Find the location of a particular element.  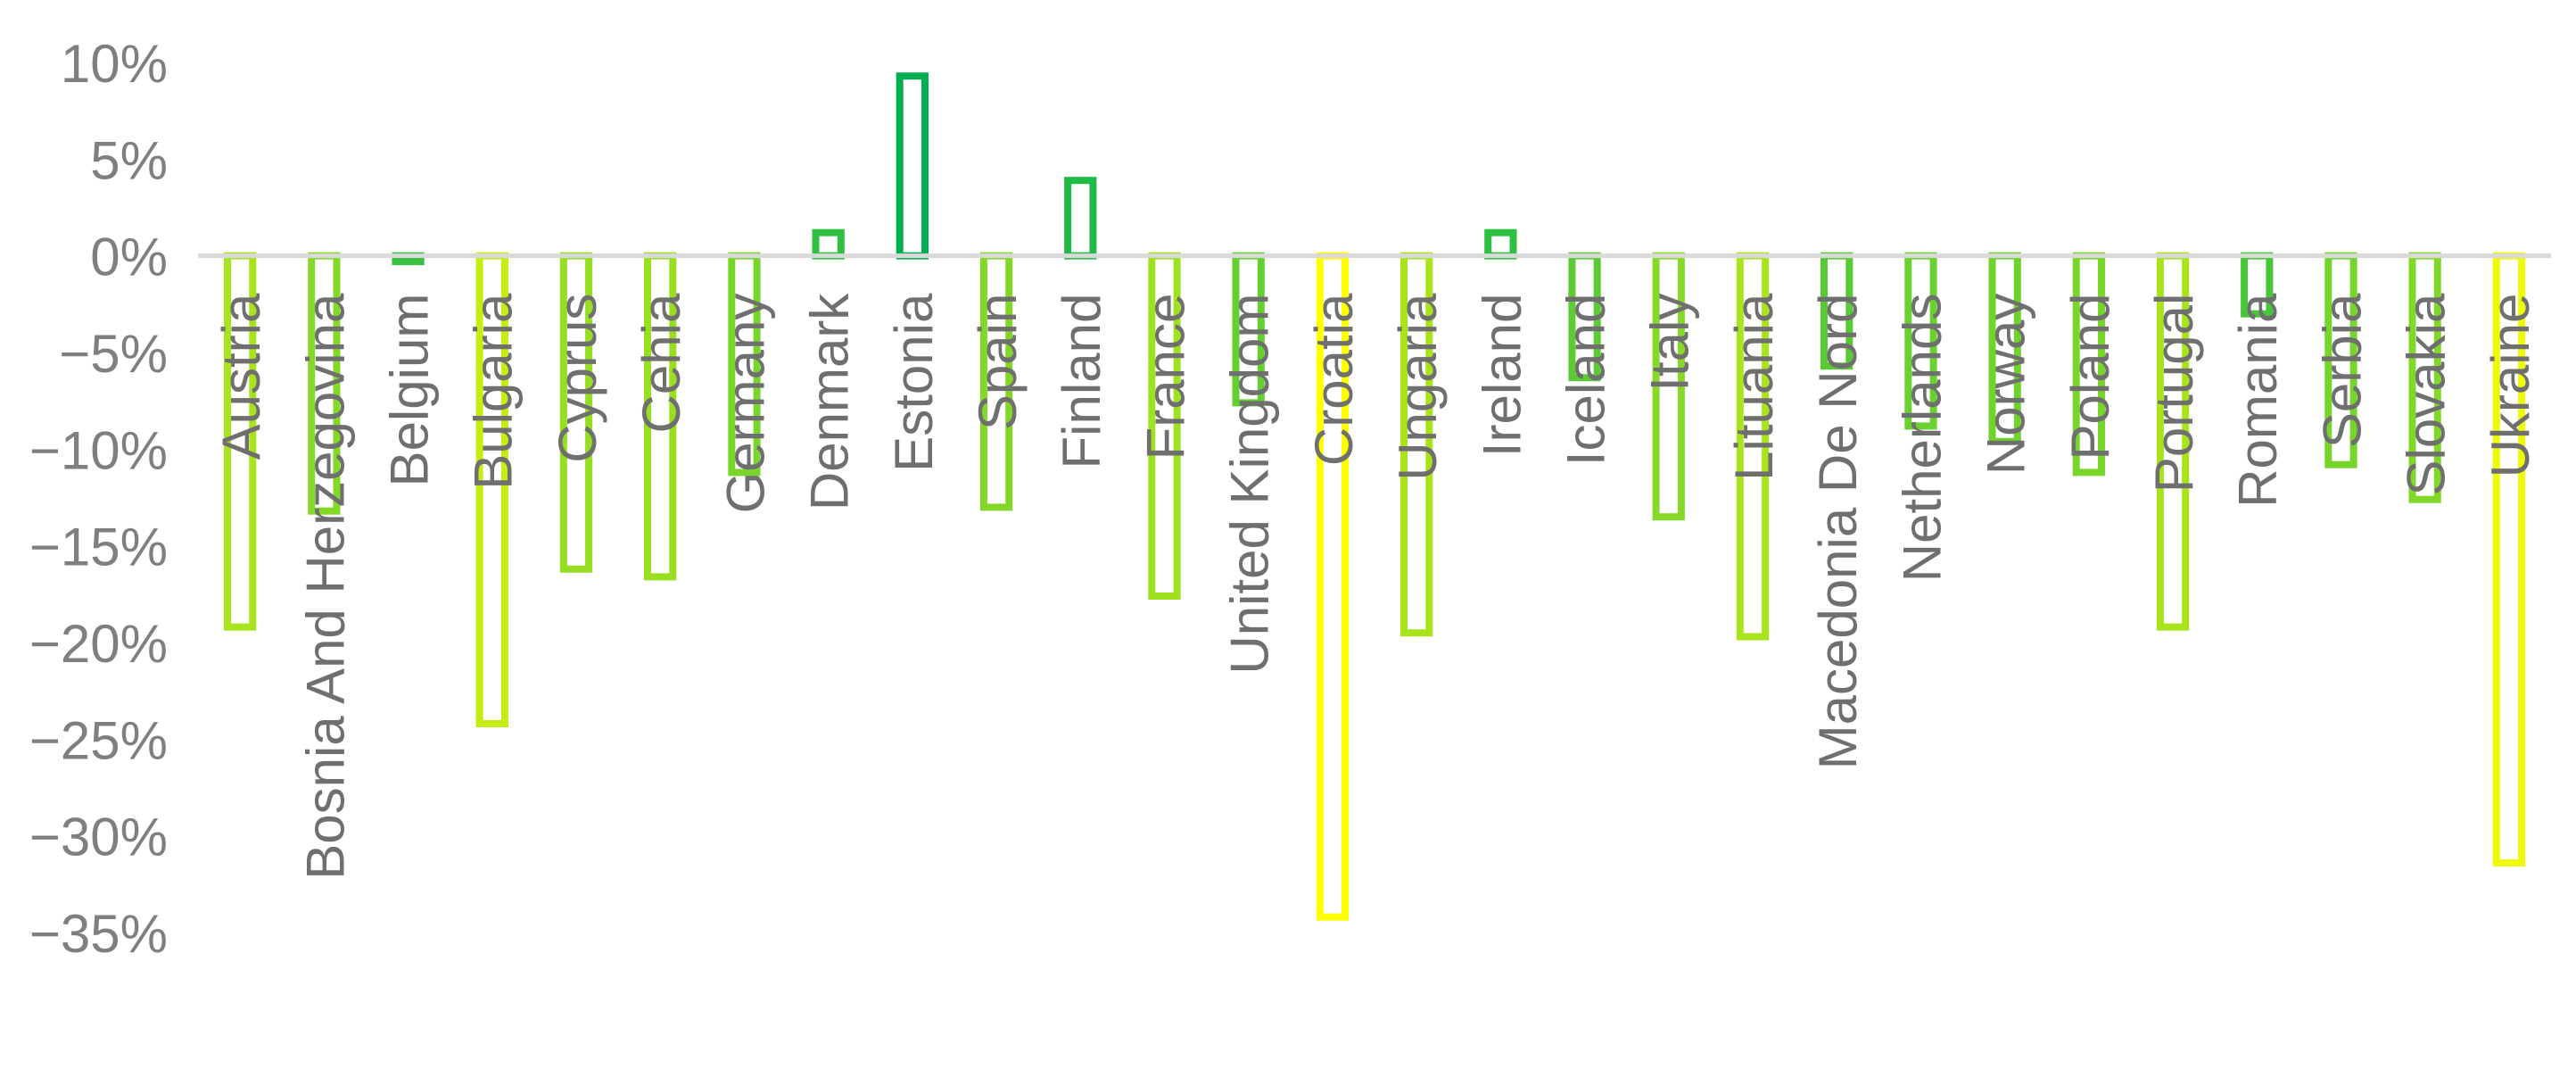

bar-spain is located at coordinates (996, 382).